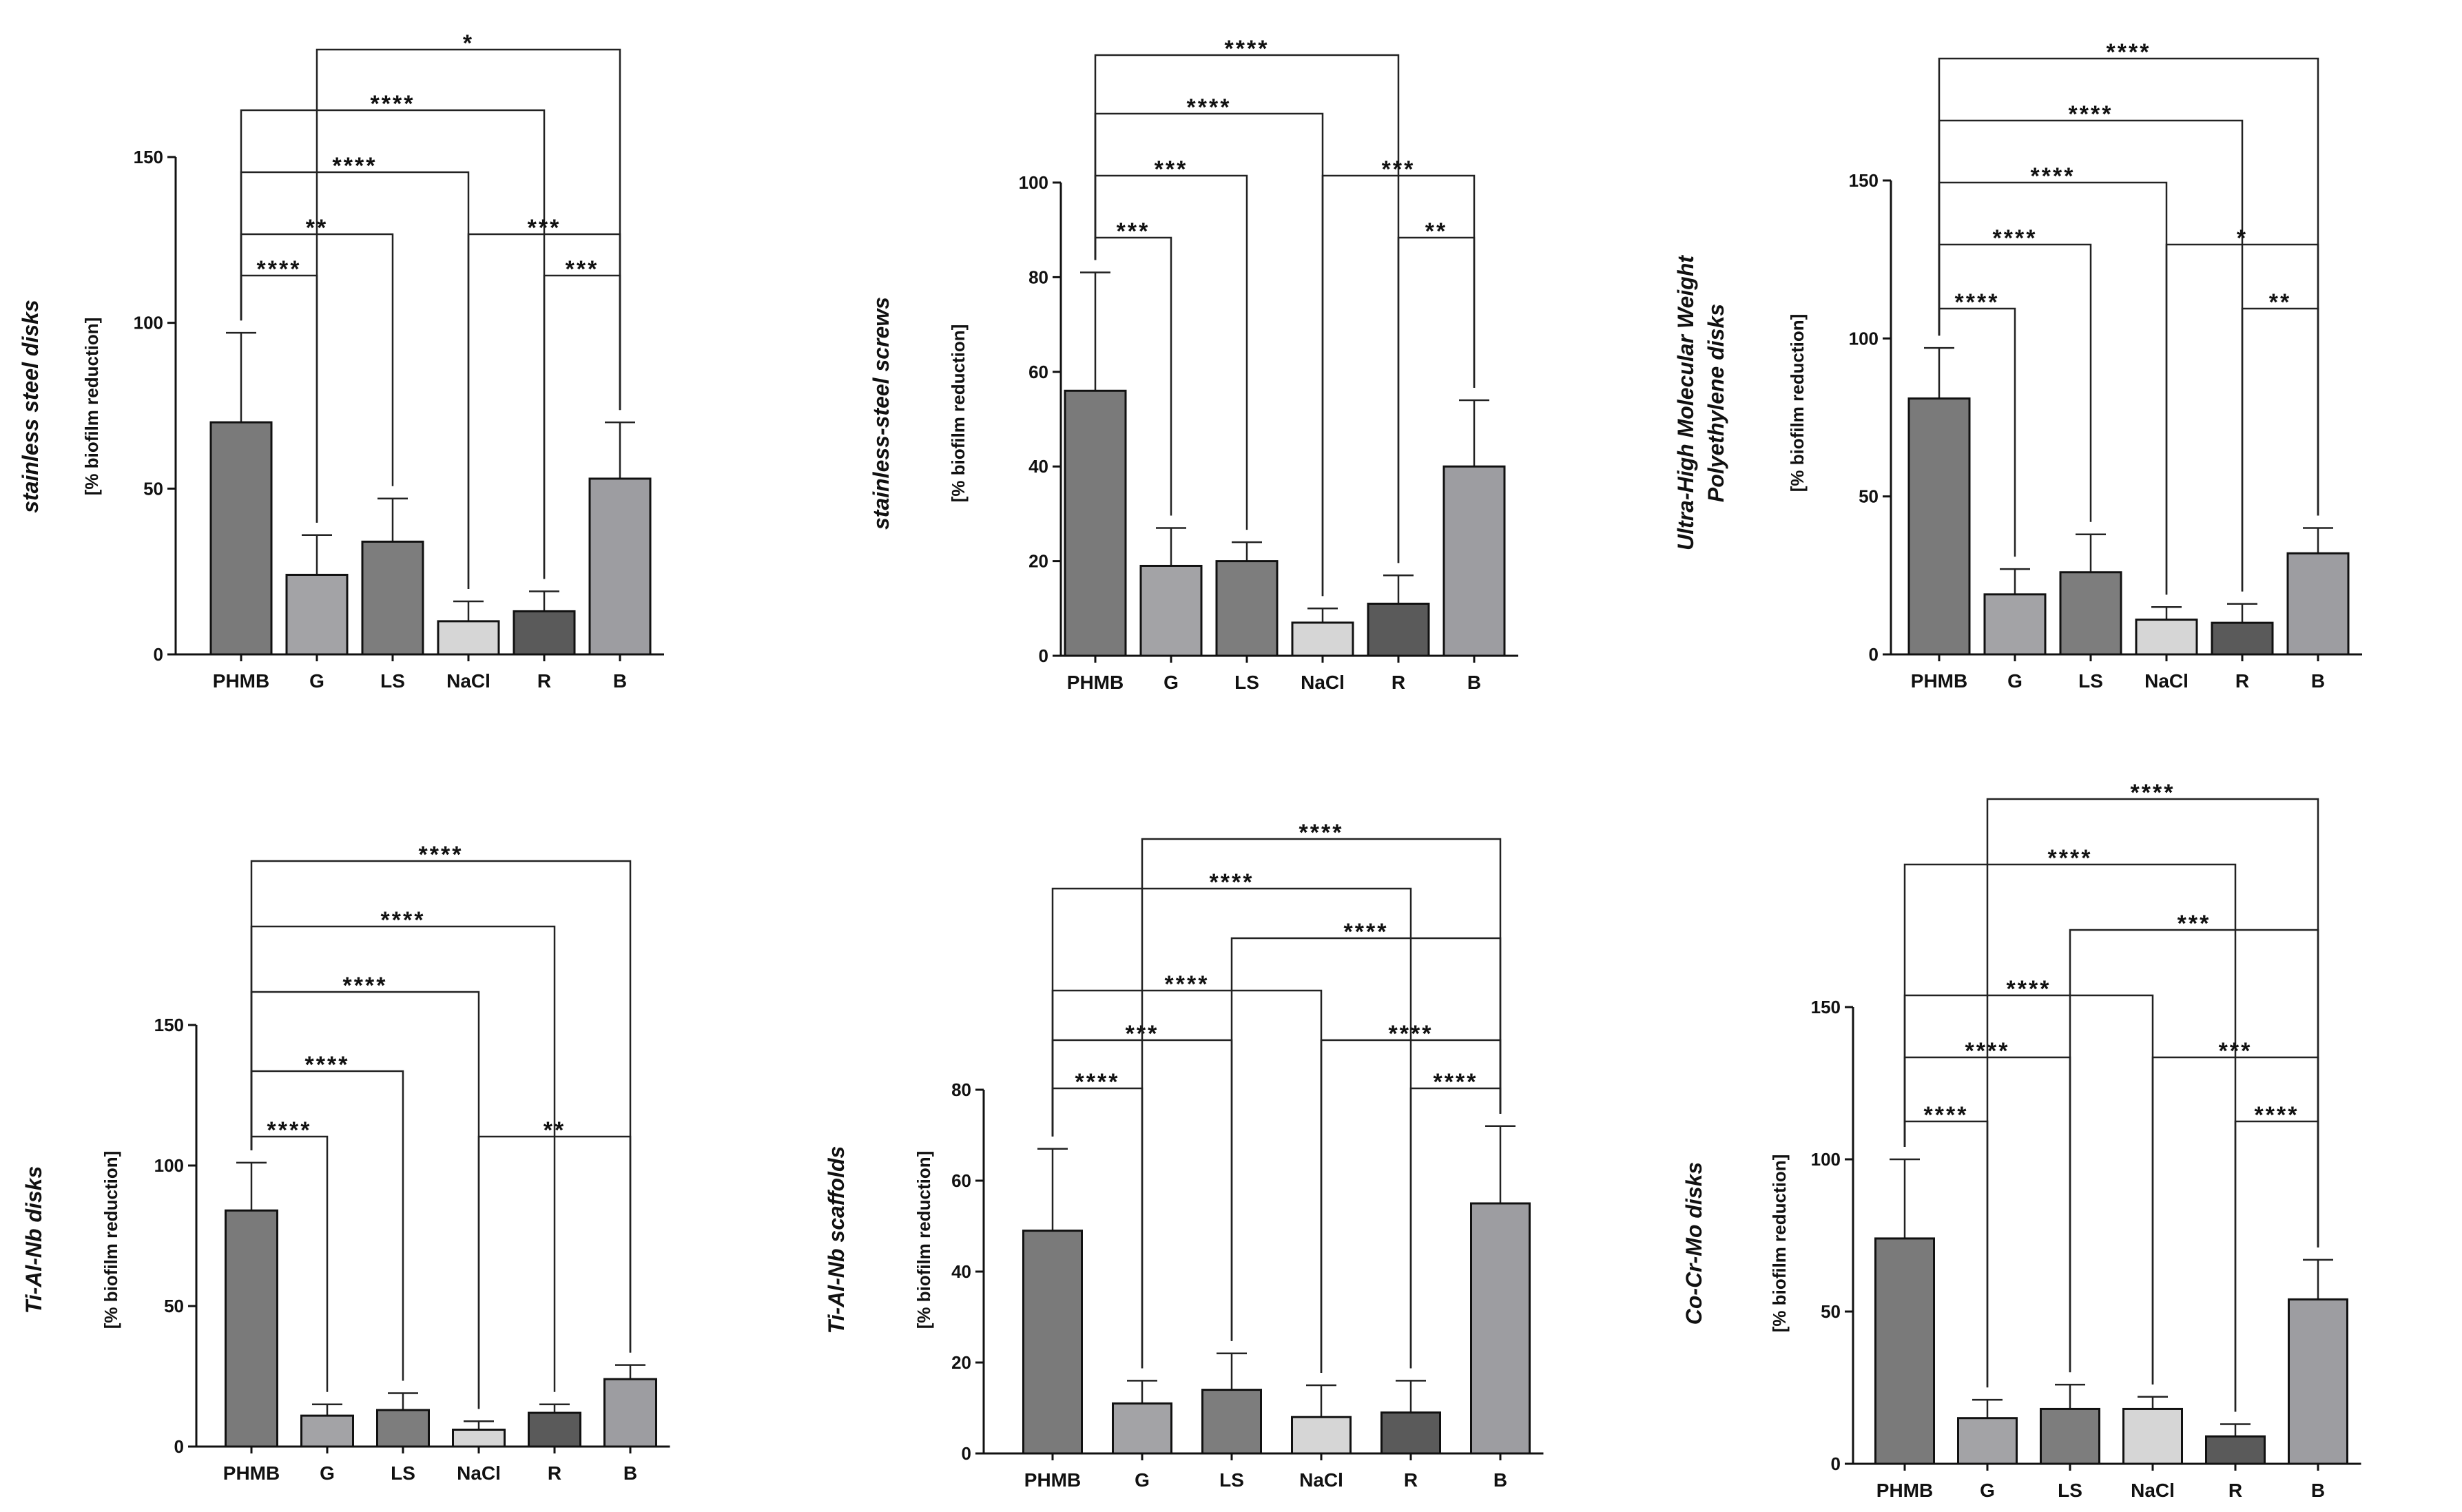  What do you see at coordinates (1716, 403) in the screenshot?
I see `chart-title: Polyethylene disks` at bounding box center [1716, 403].